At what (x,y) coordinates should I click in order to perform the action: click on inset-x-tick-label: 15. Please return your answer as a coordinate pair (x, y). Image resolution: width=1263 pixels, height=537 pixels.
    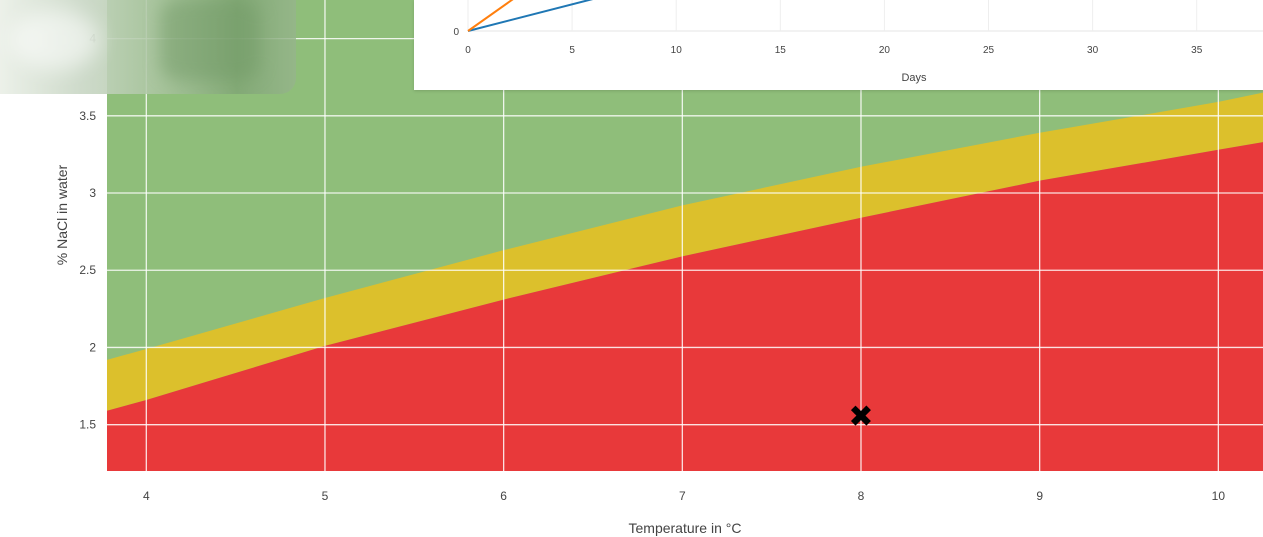
    Looking at the image, I should click on (781, 50).